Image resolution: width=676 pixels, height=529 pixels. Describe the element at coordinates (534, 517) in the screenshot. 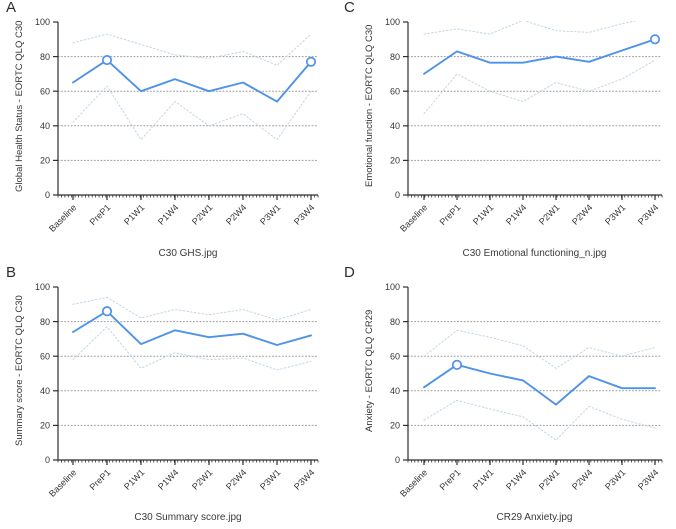

I see `chart-caption-d: CR29 Anxiety.jpg` at that location.